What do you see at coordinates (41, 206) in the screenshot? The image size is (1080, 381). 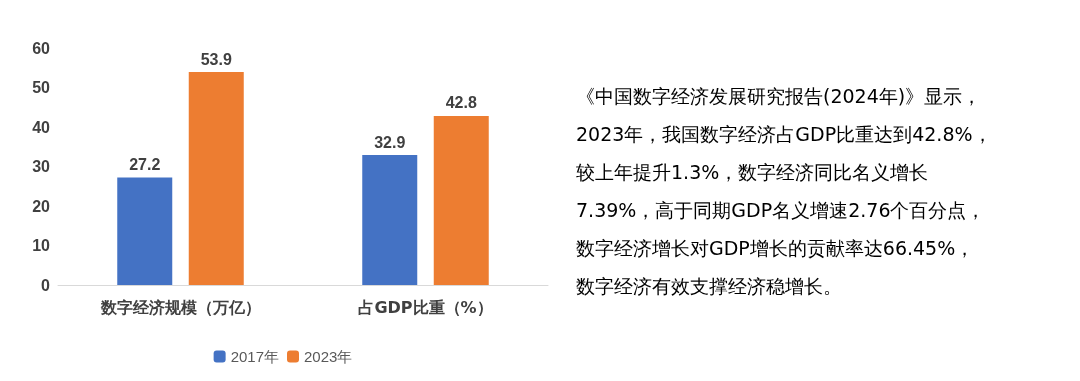 I see `y-tick-label: 20` at bounding box center [41, 206].